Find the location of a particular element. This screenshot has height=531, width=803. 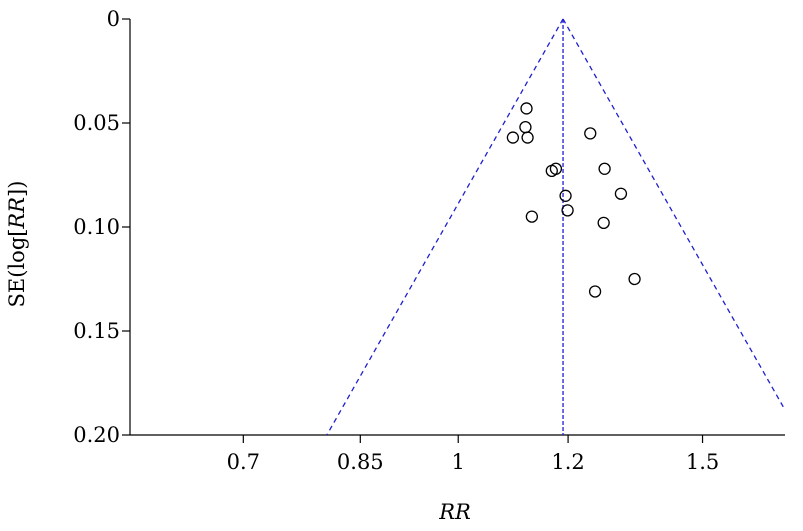

y-tick-label: 0.05 is located at coordinates (96, 123).